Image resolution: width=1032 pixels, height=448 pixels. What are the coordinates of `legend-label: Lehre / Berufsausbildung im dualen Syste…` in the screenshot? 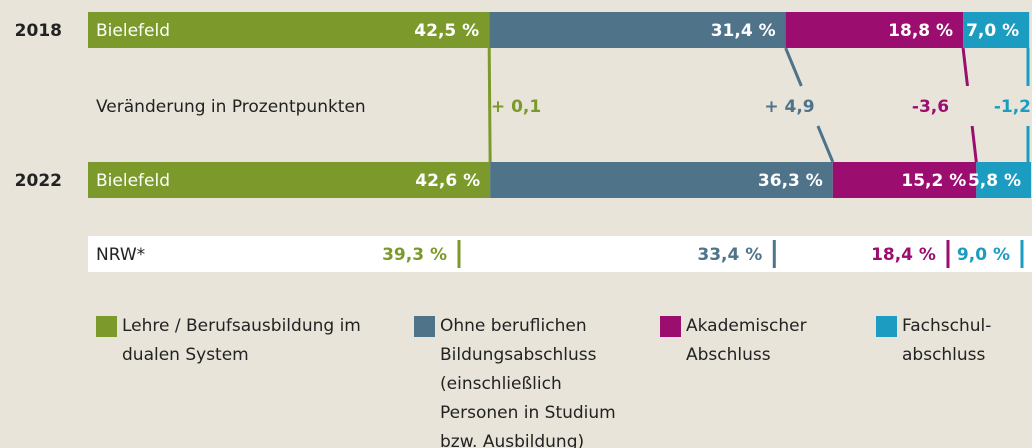 It's located at (241, 340).